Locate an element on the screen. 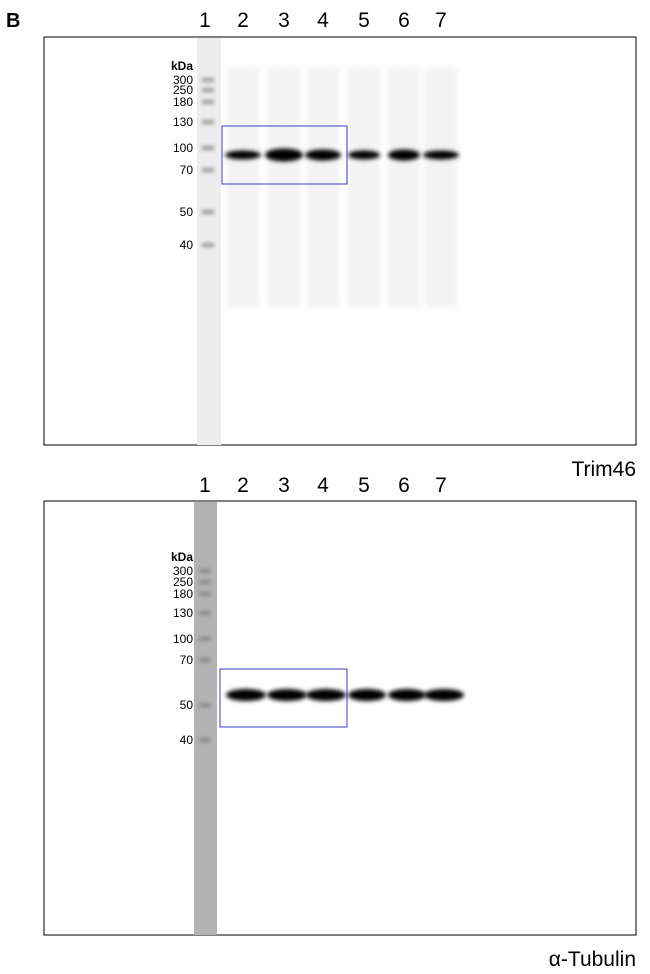  blot-name: α-Tubulin is located at coordinates (592, 959).